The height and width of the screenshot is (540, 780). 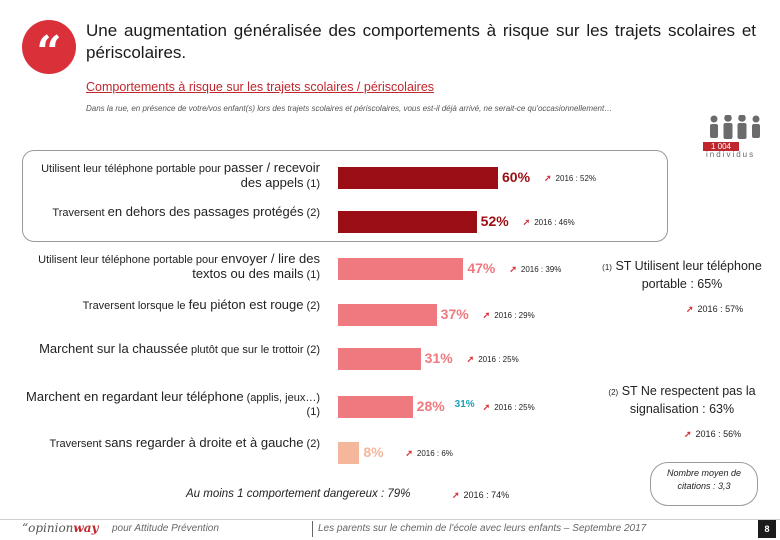 I want to click on footer-client: pour Attitude Prévention, so click(x=165, y=528).